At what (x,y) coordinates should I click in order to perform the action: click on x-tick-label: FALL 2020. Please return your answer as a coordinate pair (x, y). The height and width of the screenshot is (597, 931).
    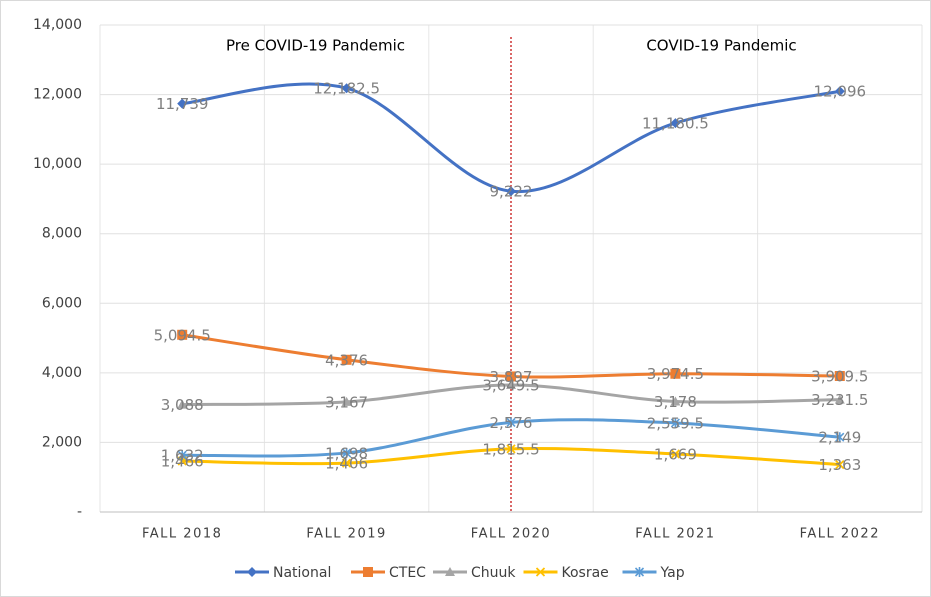
    Looking at the image, I should click on (511, 534).